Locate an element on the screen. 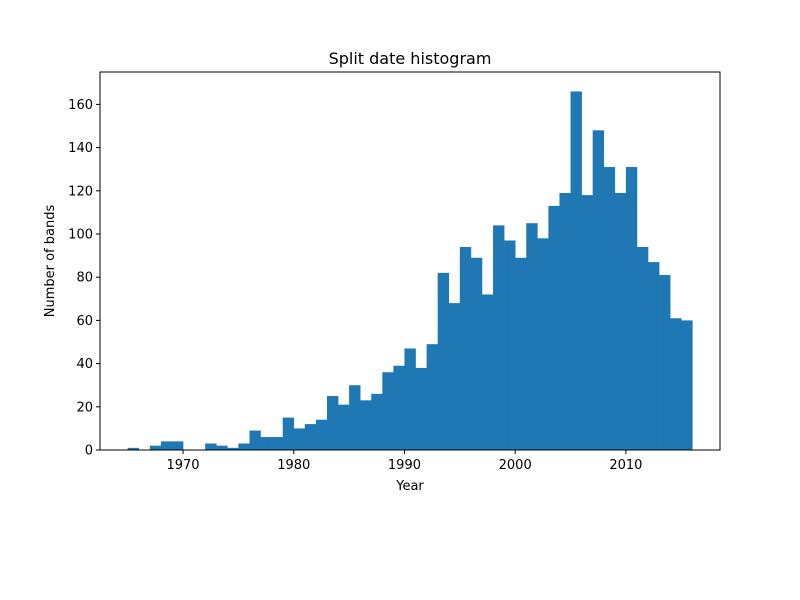 Image resolution: width=800 pixels, height=600 pixels. y-tick-label: 100 is located at coordinates (80, 235).